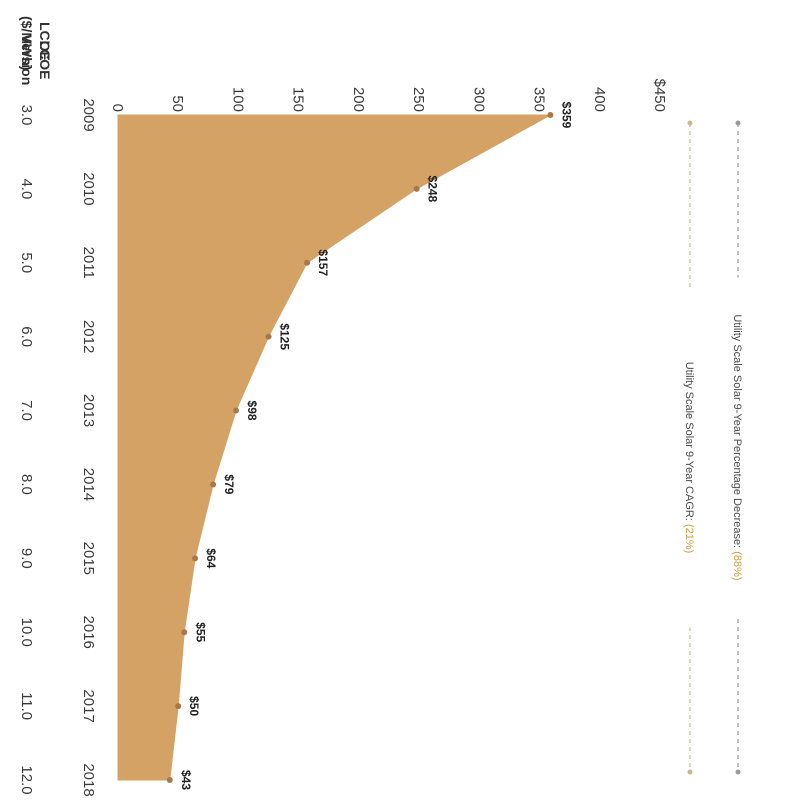 The image size is (798, 810). I want to click on y-axis-title-unit: ($/MWh), so click(27, 43).